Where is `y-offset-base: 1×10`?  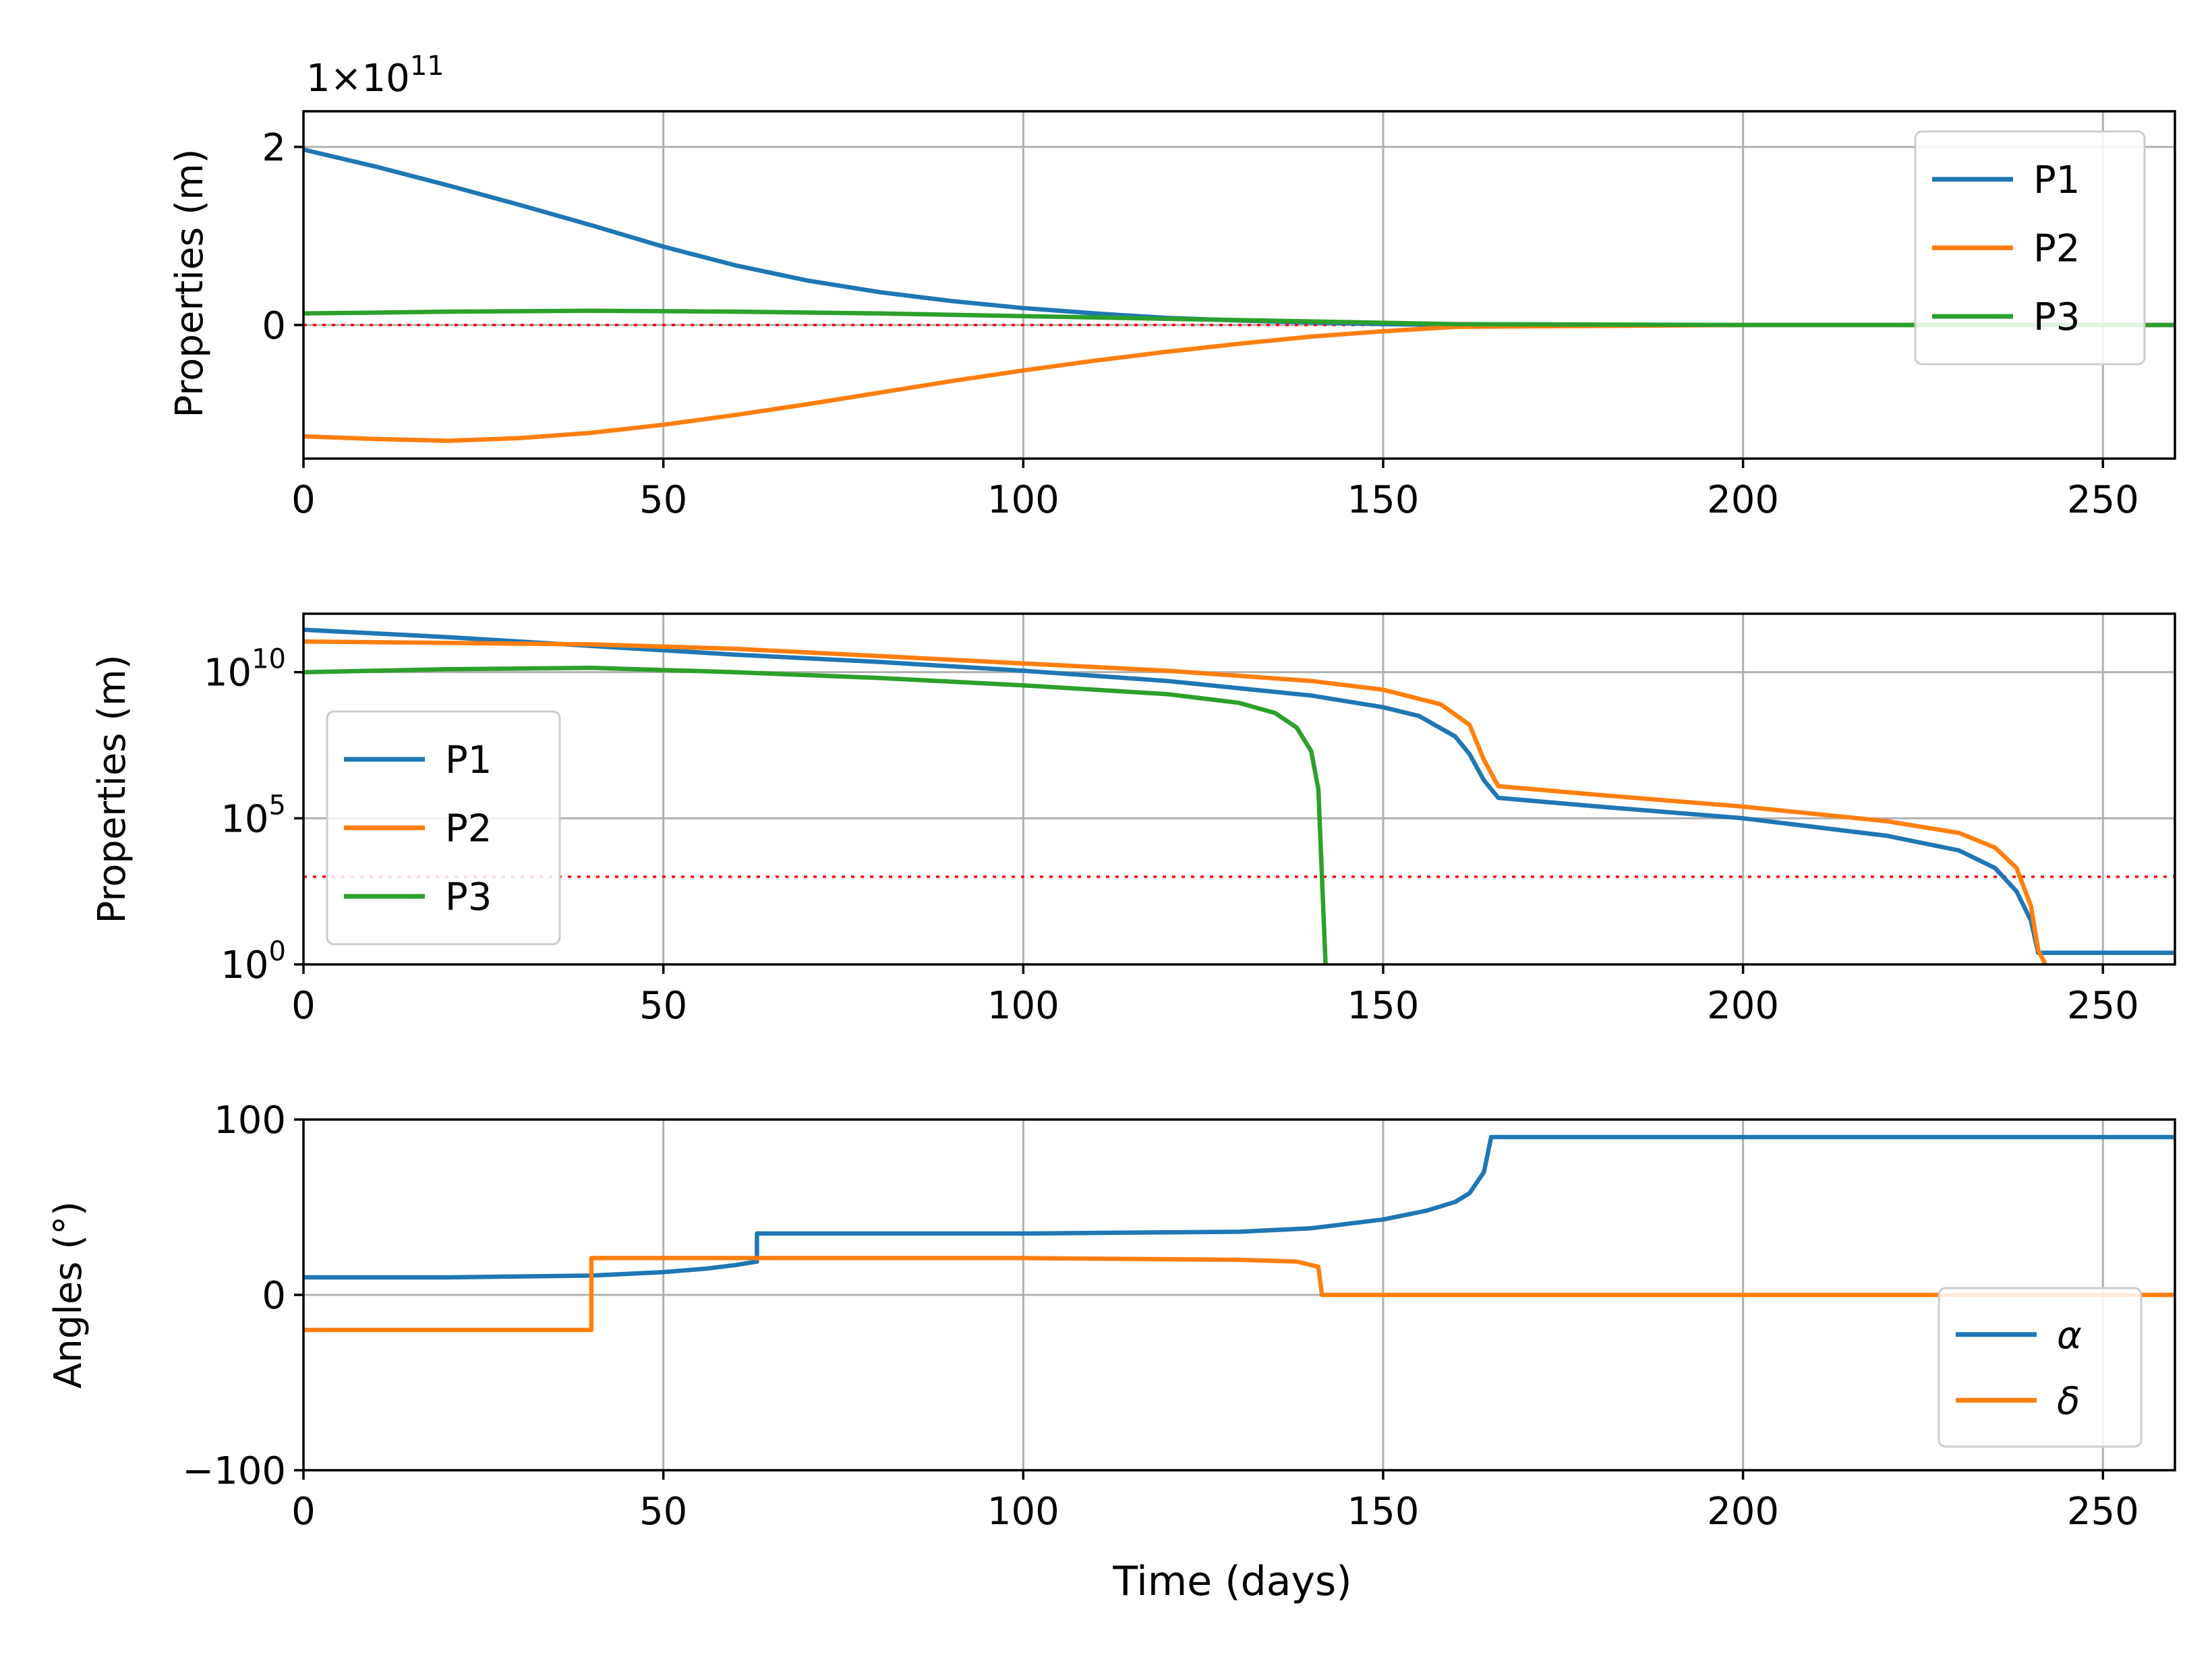 y-offset-base: 1×10 is located at coordinates (358, 78).